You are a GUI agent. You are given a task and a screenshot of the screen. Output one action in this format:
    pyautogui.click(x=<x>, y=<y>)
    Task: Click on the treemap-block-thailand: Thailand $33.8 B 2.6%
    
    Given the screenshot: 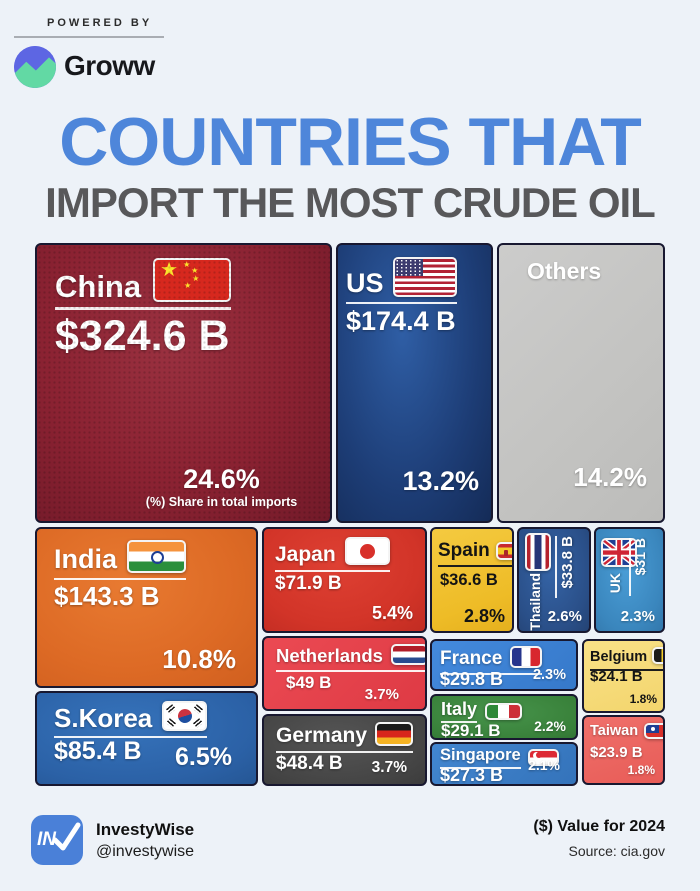 What is the action you would take?
    pyautogui.click(x=554, y=580)
    